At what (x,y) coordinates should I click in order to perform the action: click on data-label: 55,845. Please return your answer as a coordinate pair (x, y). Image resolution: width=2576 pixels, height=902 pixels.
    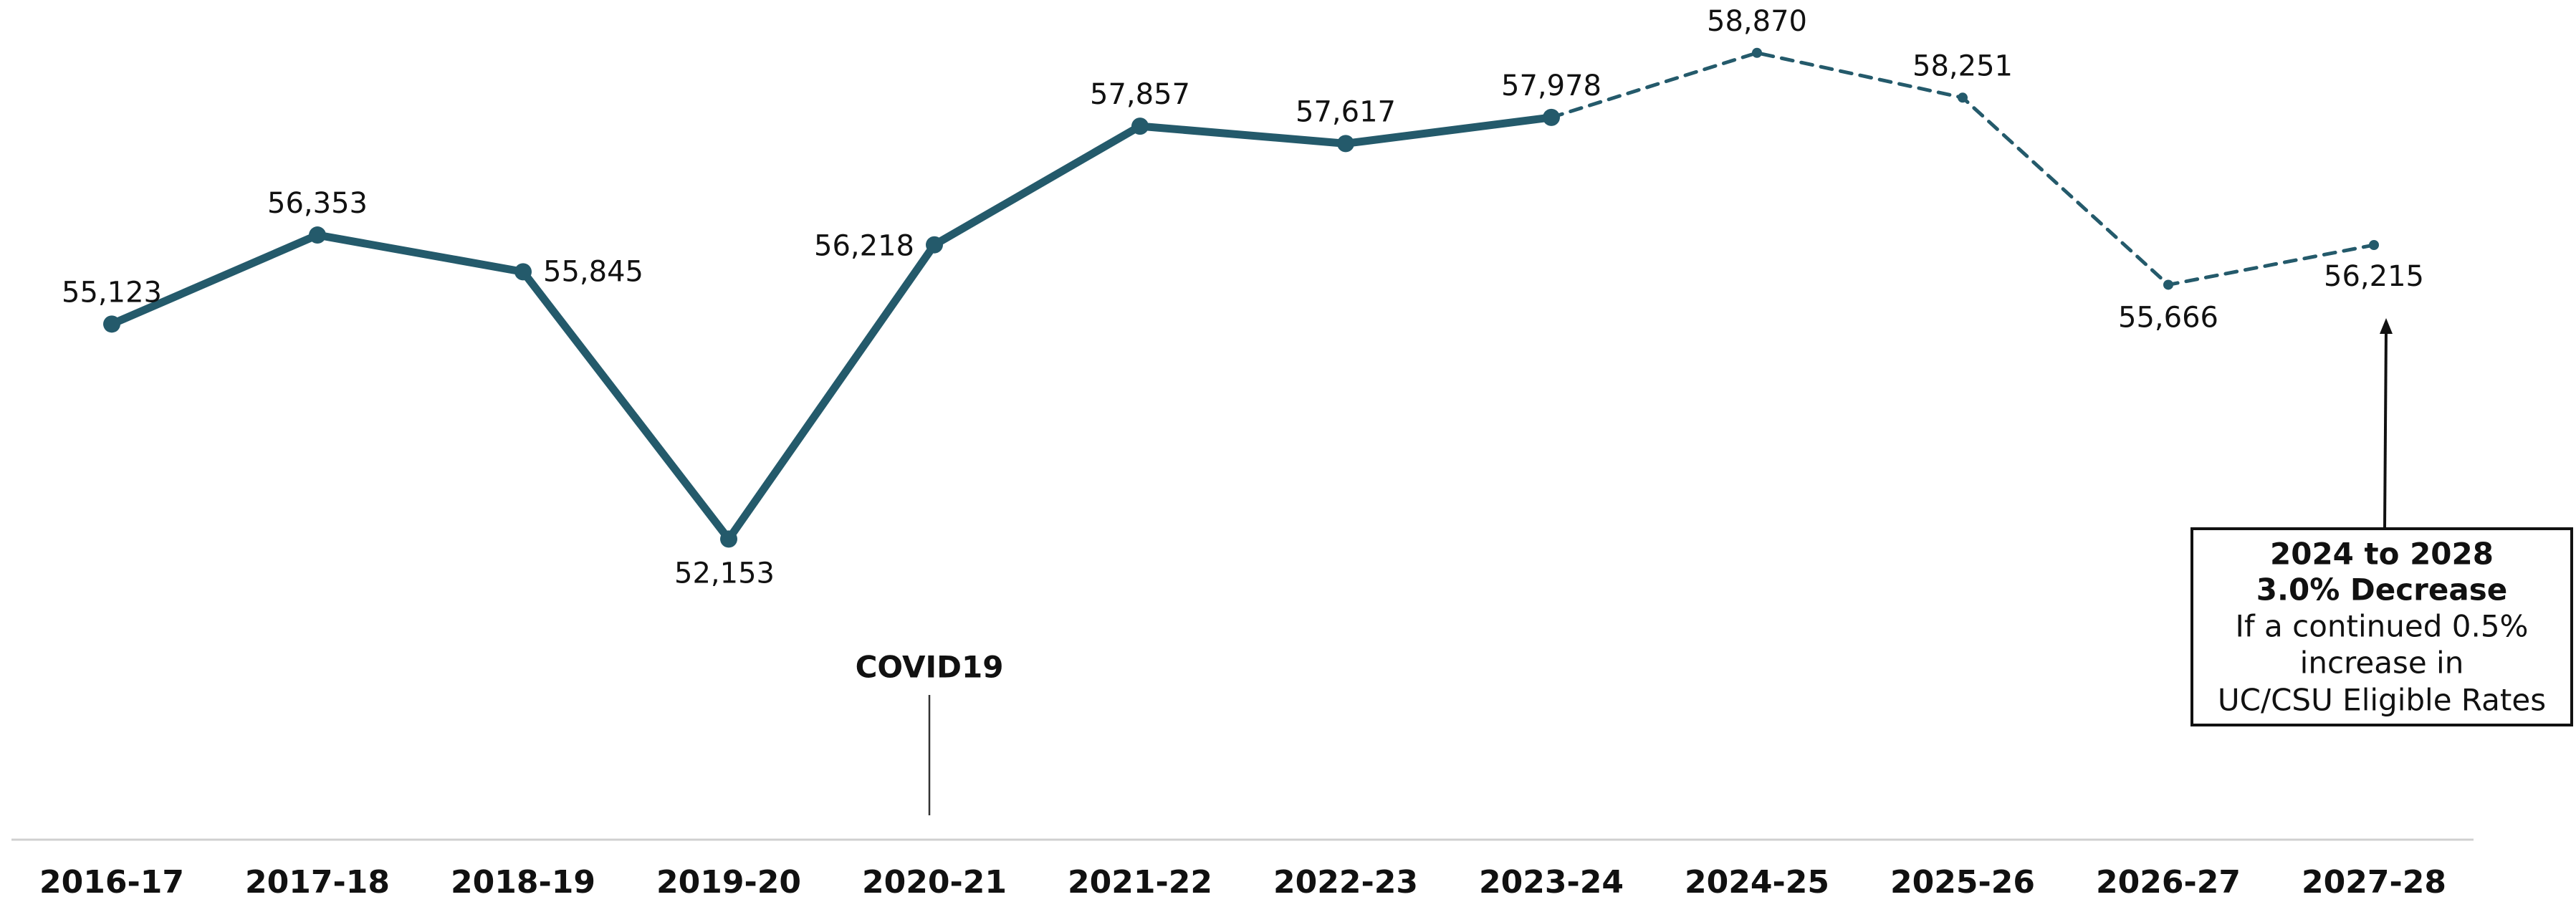
    Looking at the image, I should click on (593, 271).